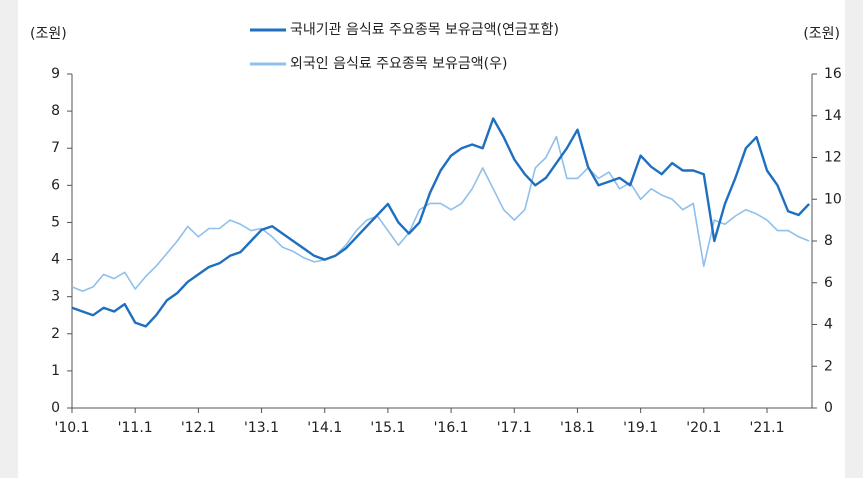 This screenshot has width=863, height=478. I want to click on x-tick-label: '14.1, so click(324, 428).